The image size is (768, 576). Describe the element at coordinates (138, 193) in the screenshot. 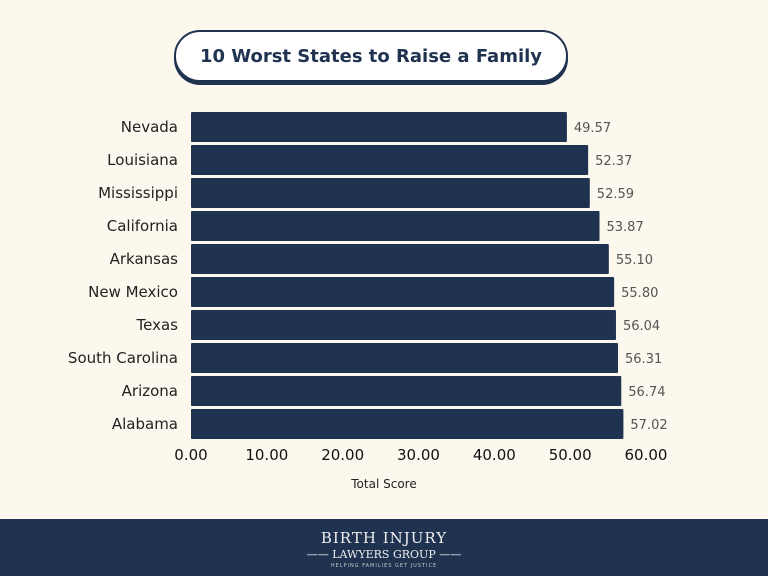

I see `category-label: Mississippi` at that location.